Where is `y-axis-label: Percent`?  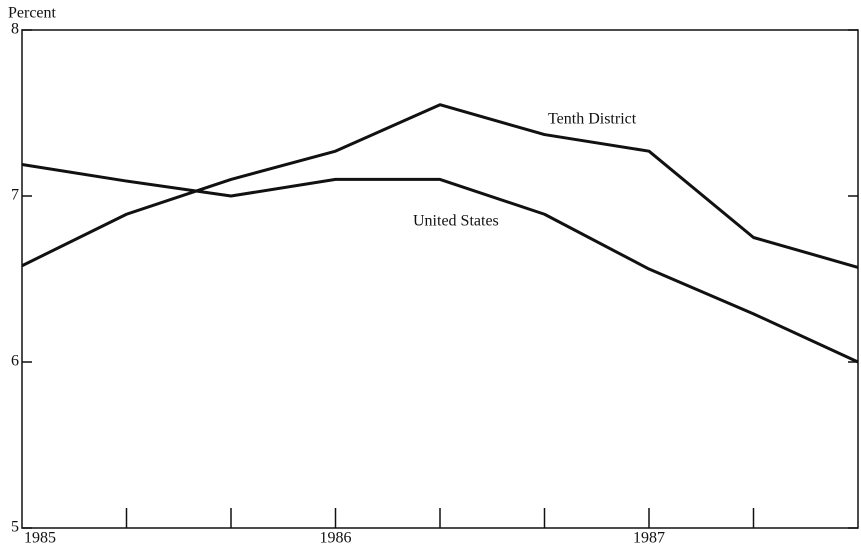
y-axis-label: Percent is located at coordinates (32, 13).